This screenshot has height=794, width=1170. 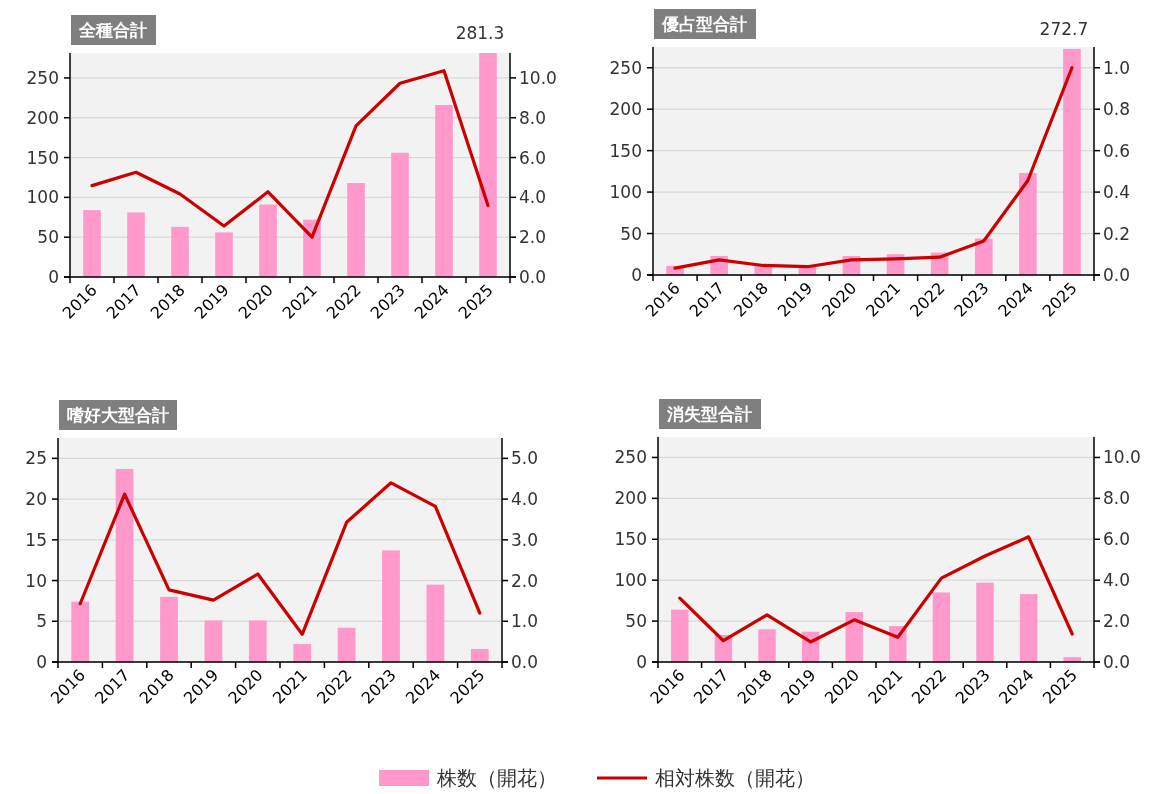 I want to click on y-tick-label: 20, so click(x=36, y=499).